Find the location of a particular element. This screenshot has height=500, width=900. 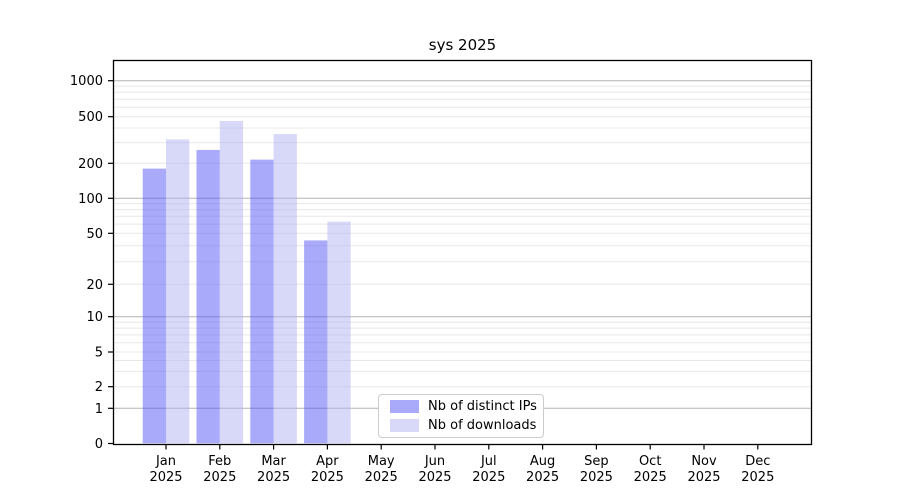

x-tick-label-month: Sep is located at coordinates (596, 461).